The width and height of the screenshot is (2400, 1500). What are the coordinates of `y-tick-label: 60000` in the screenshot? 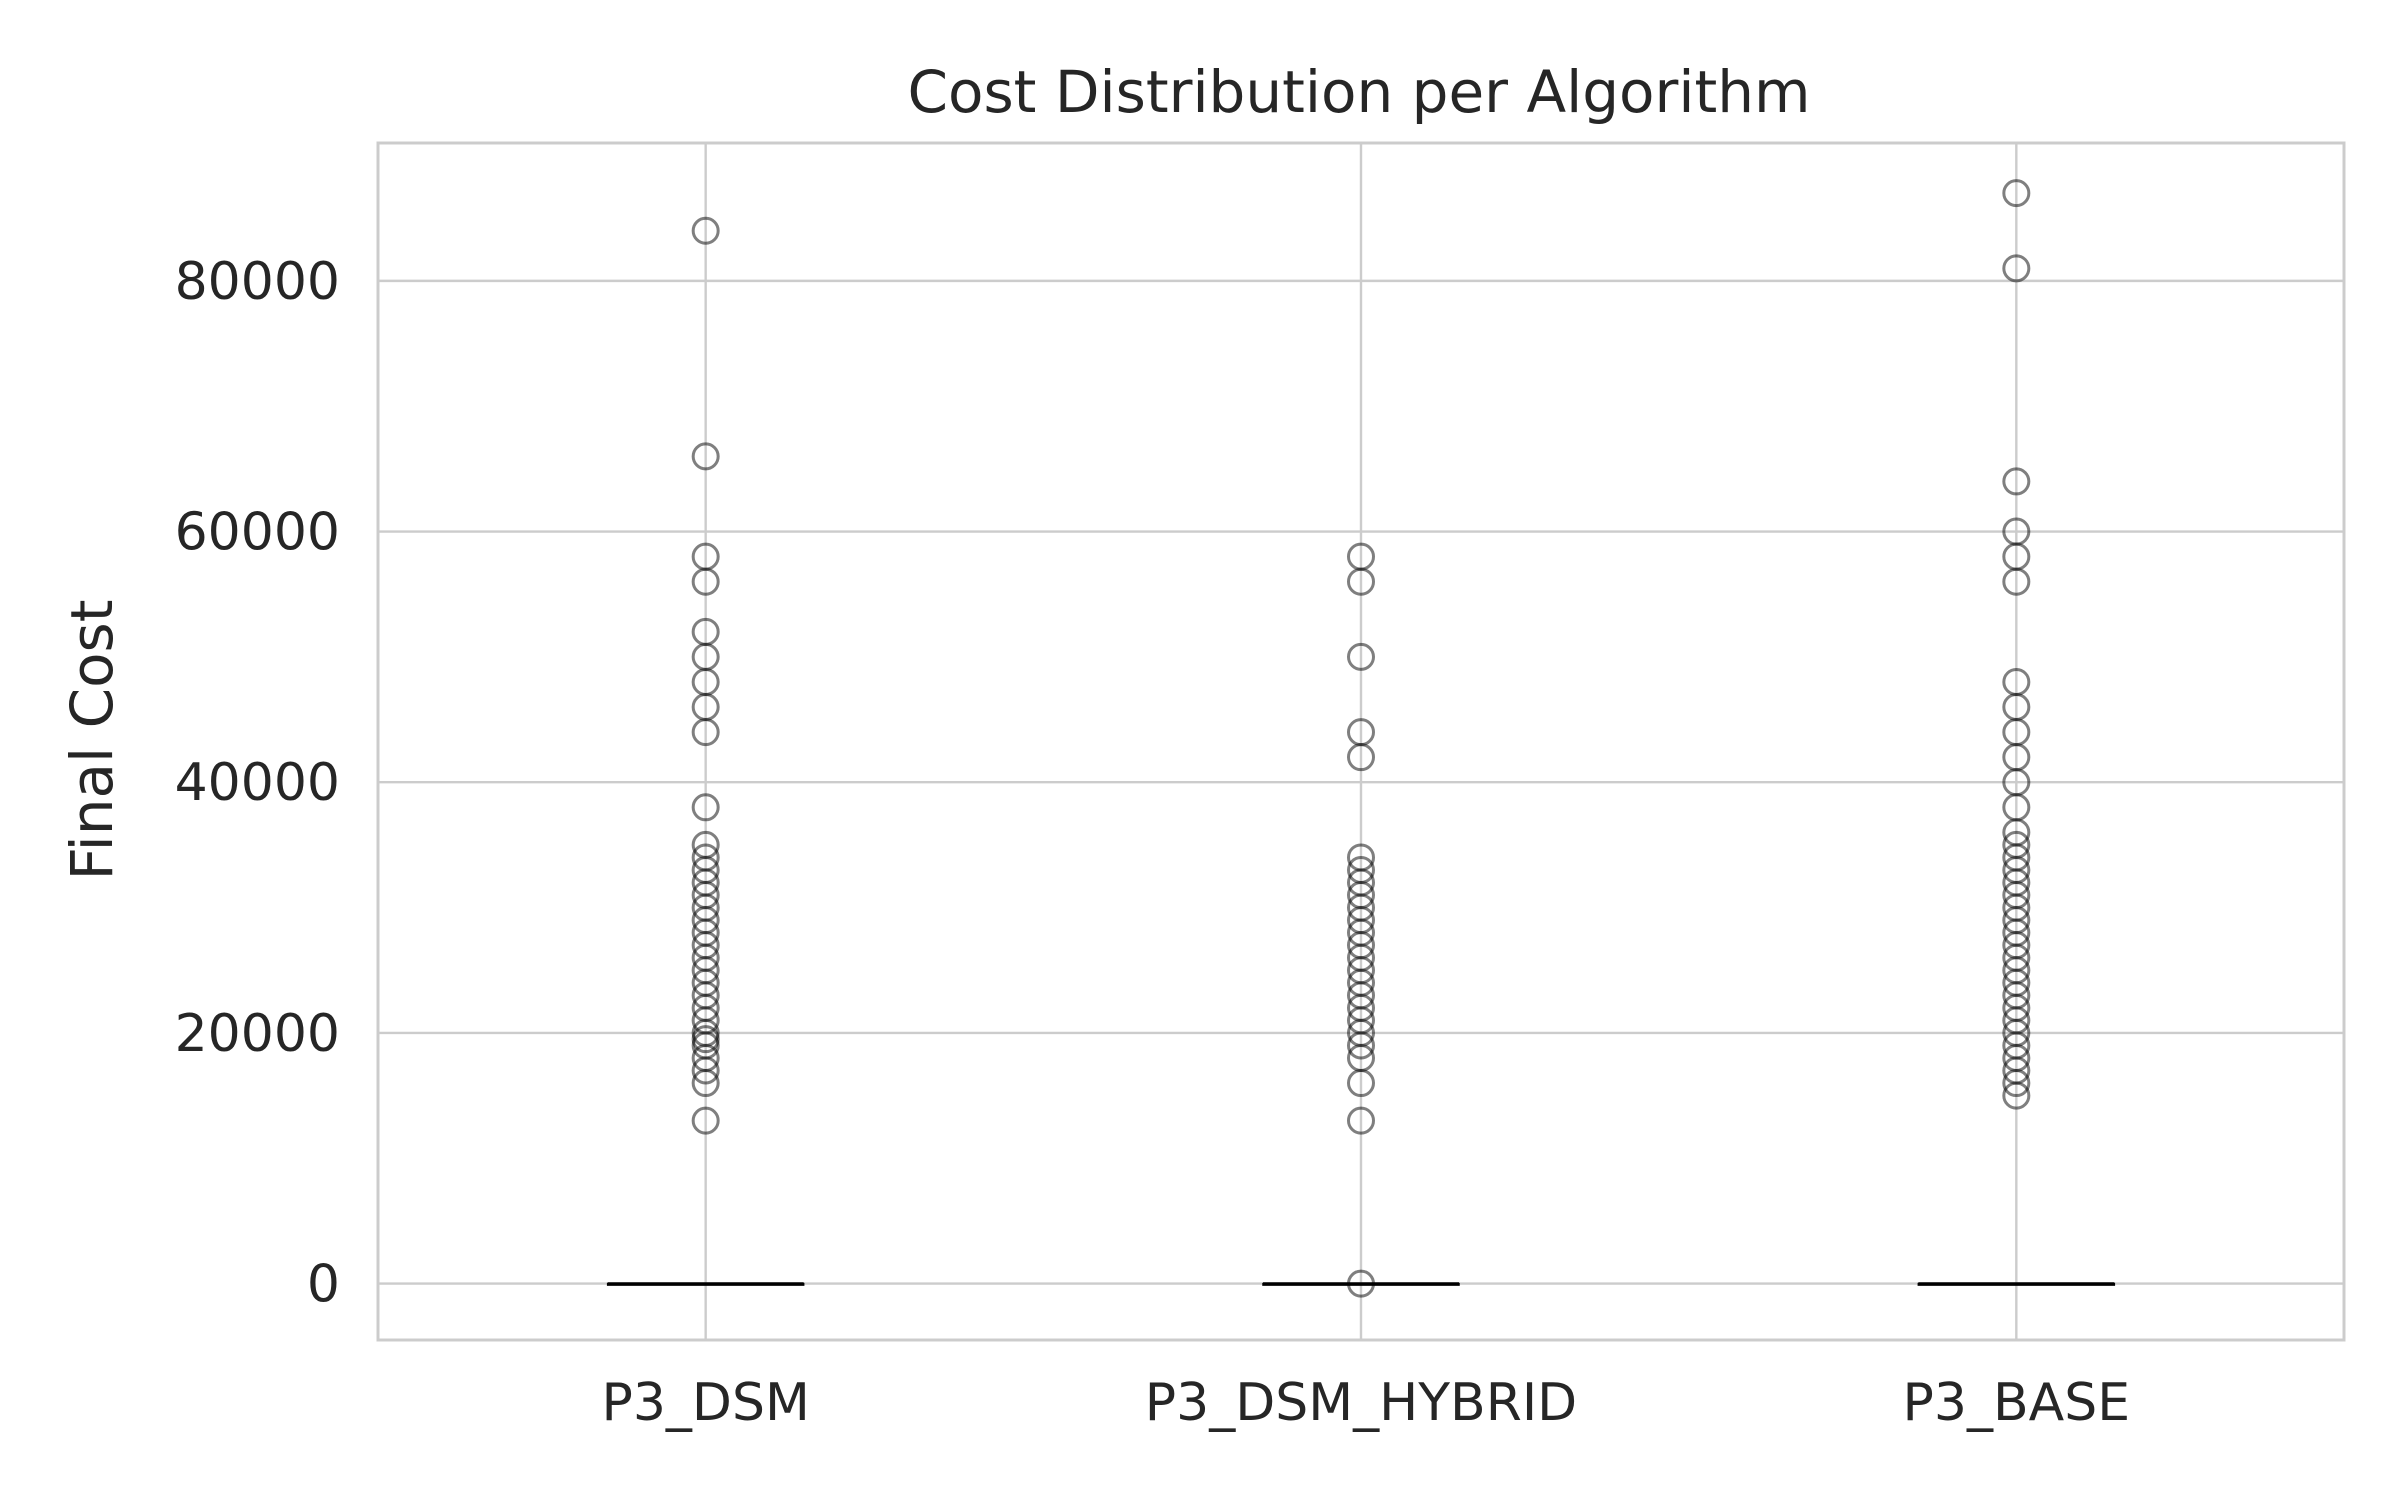 It's located at (257, 533).